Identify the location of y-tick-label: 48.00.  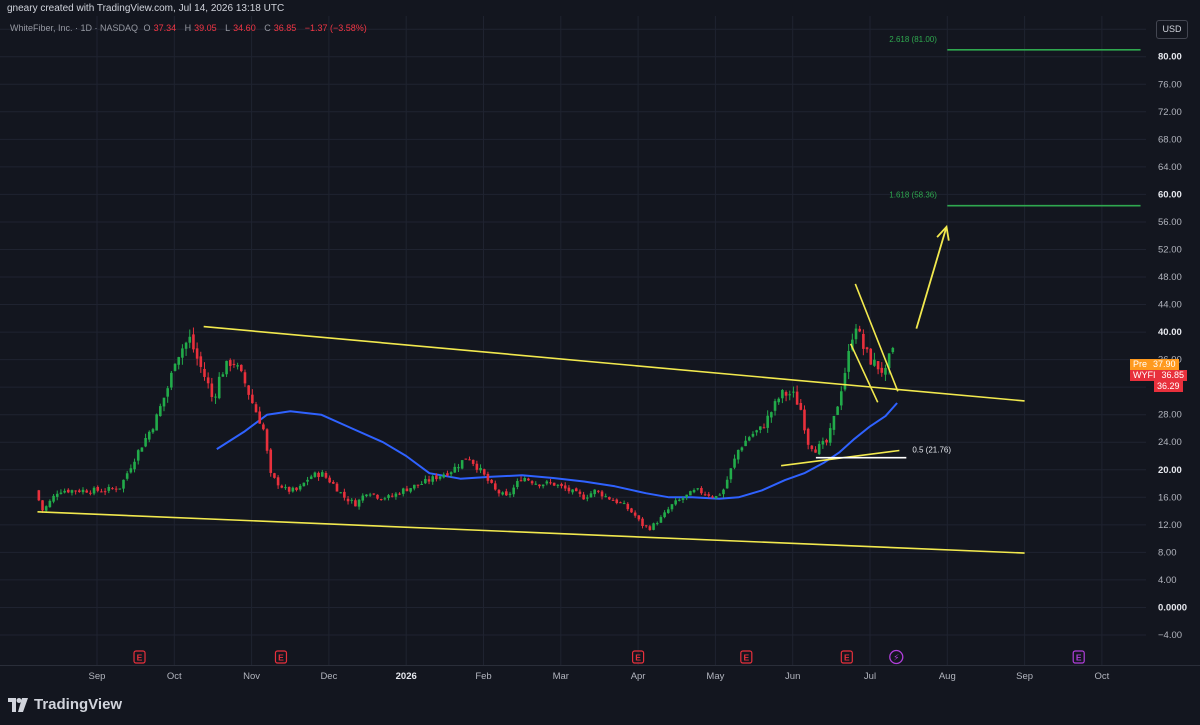
(1170, 277).